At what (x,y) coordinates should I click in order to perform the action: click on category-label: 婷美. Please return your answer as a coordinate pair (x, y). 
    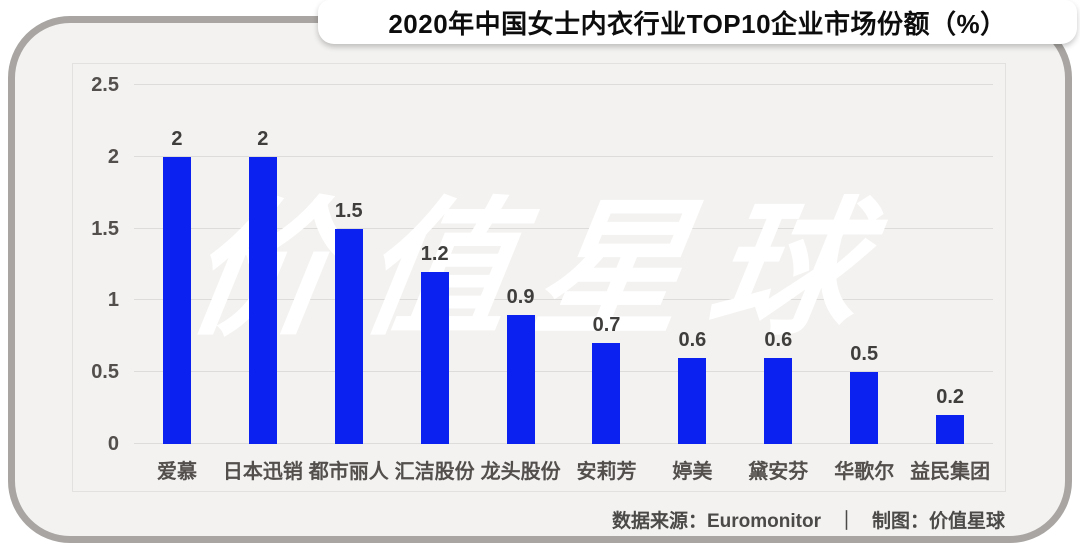
    Looking at the image, I should click on (692, 472).